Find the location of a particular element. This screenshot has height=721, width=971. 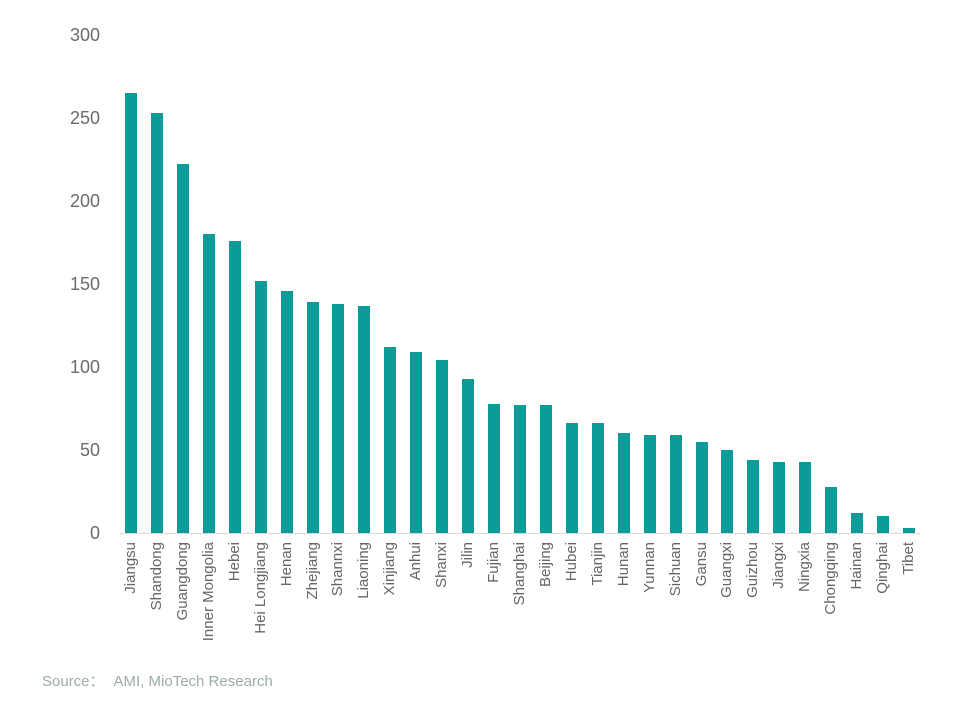

bar-shandong is located at coordinates (156, 323).